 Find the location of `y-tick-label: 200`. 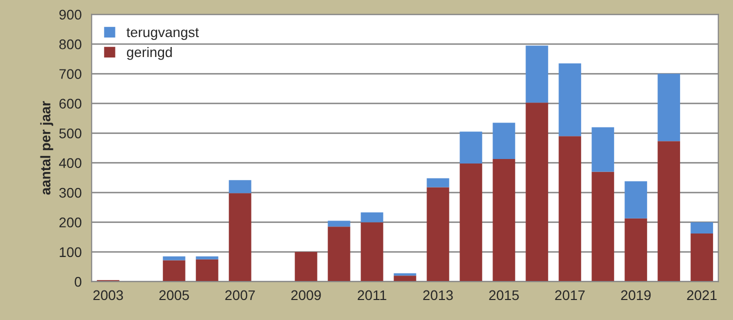

y-tick-label: 200 is located at coordinates (70, 223).